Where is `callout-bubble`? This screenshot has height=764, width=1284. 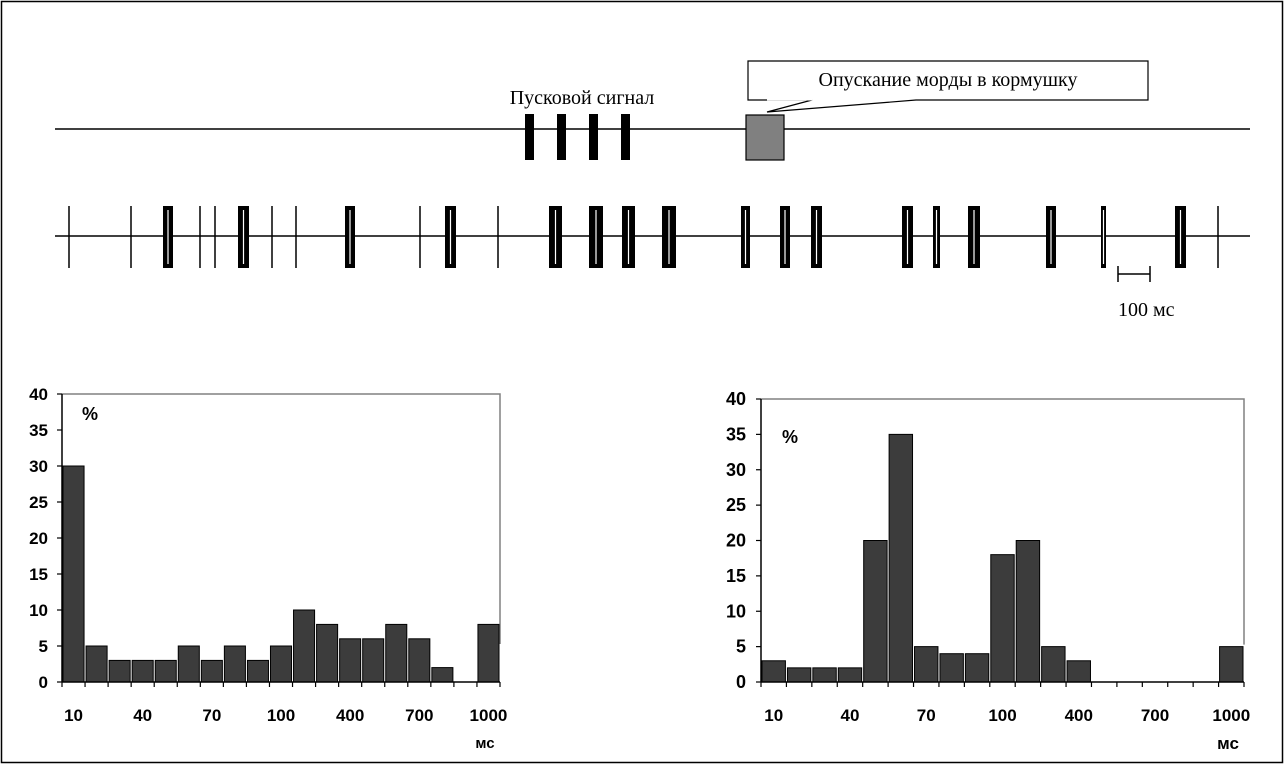
callout-bubble is located at coordinates (948, 86).